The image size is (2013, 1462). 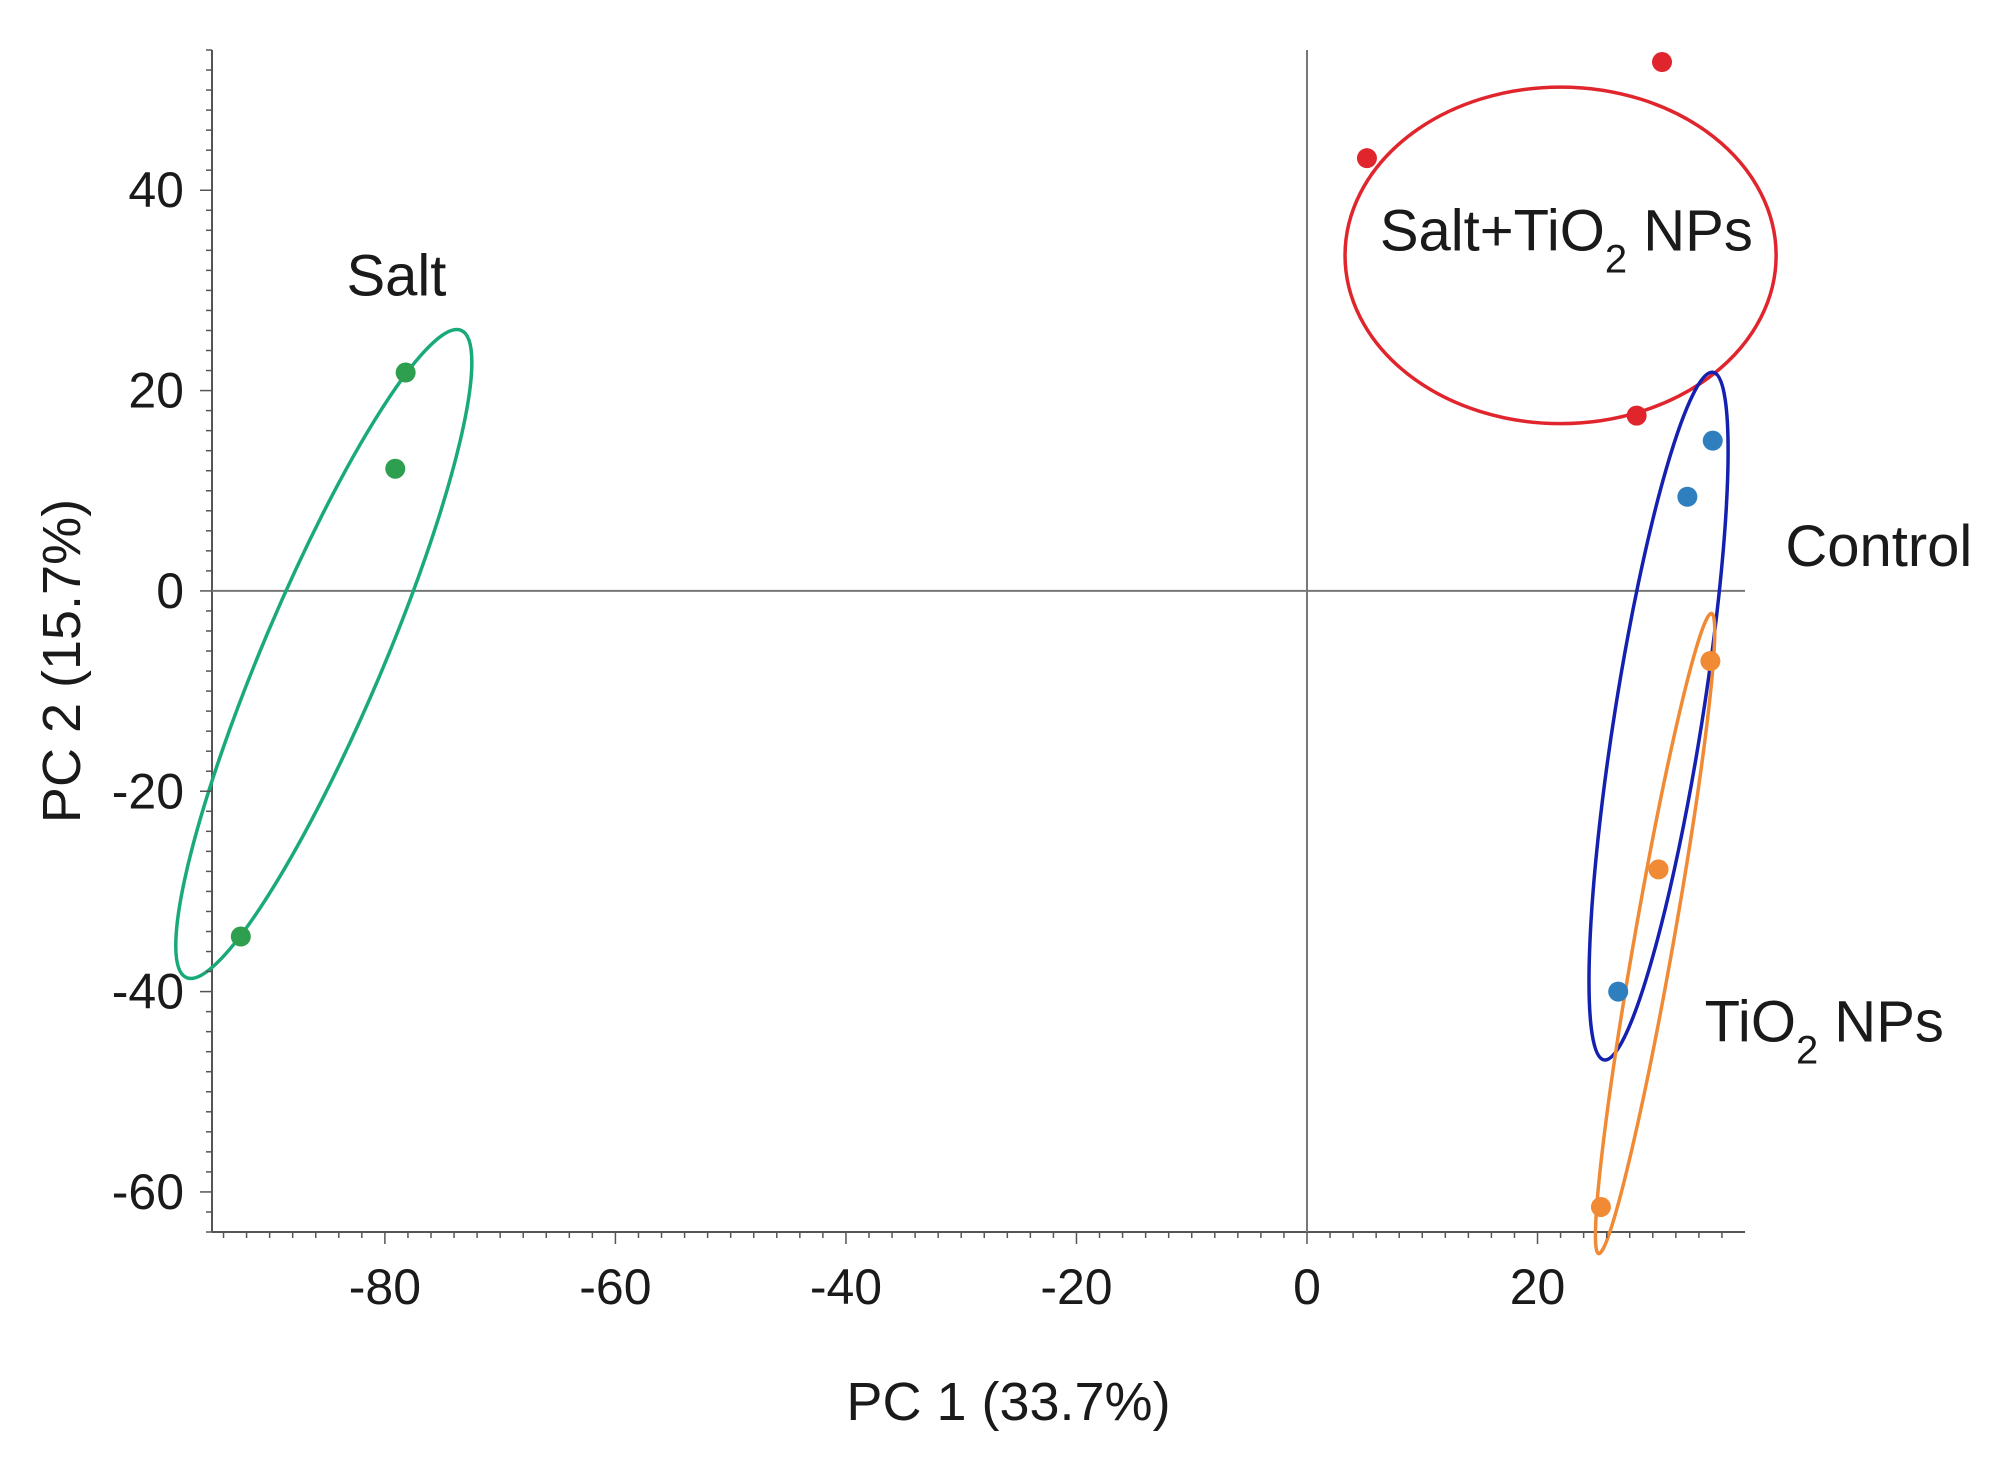 What do you see at coordinates (156, 391) in the screenshot?
I see `y-tick-label: 20` at bounding box center [156, 391].